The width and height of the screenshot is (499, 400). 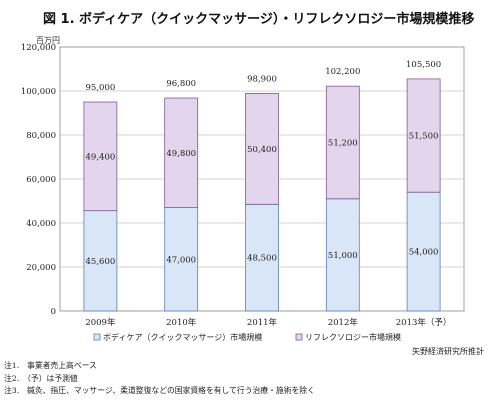 I want to click on source-text: 矢野経済研究所推計, so click(x=448, y=351).